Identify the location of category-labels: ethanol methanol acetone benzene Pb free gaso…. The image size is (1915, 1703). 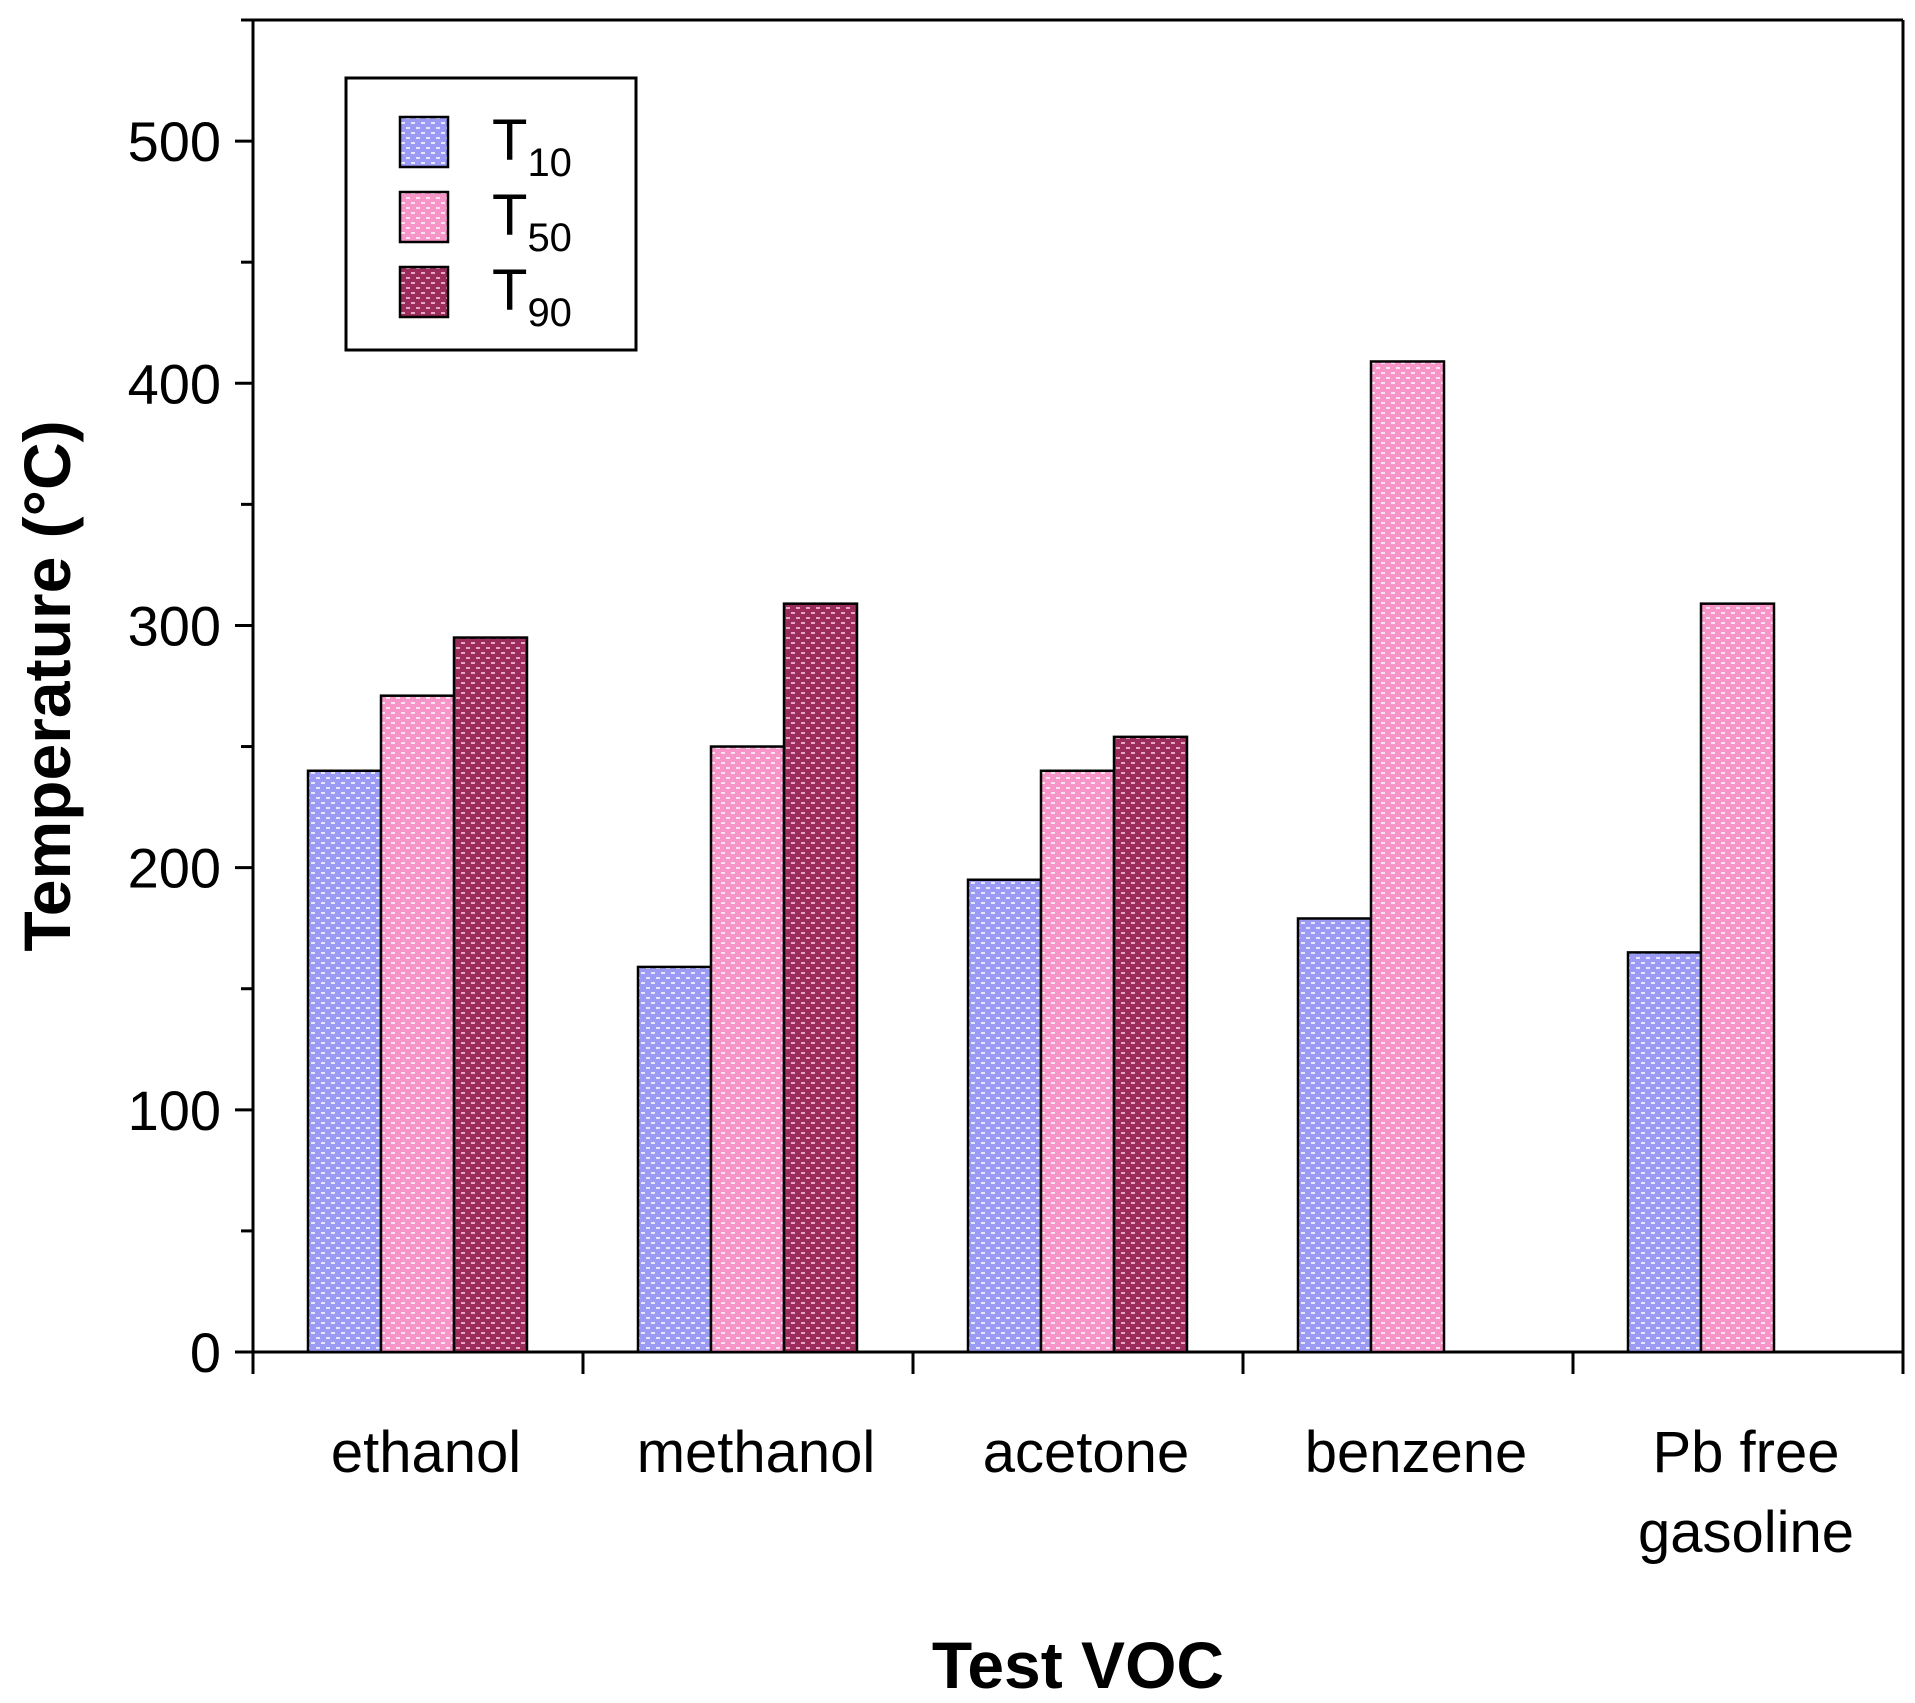
(1092, 1492).